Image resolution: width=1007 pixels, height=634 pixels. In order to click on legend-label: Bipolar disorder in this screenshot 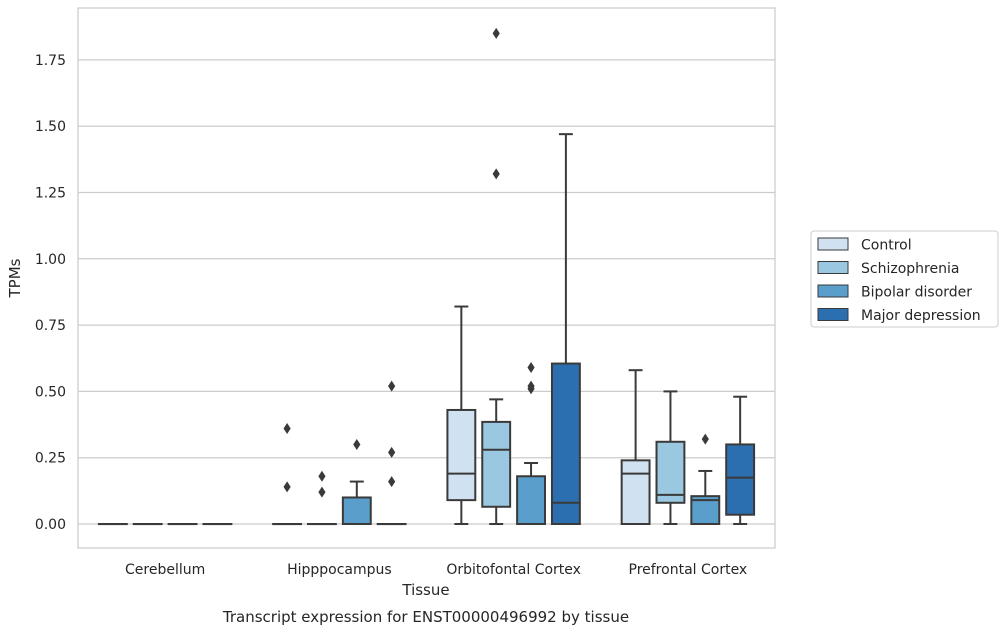, I will do `click(916, 293)`.